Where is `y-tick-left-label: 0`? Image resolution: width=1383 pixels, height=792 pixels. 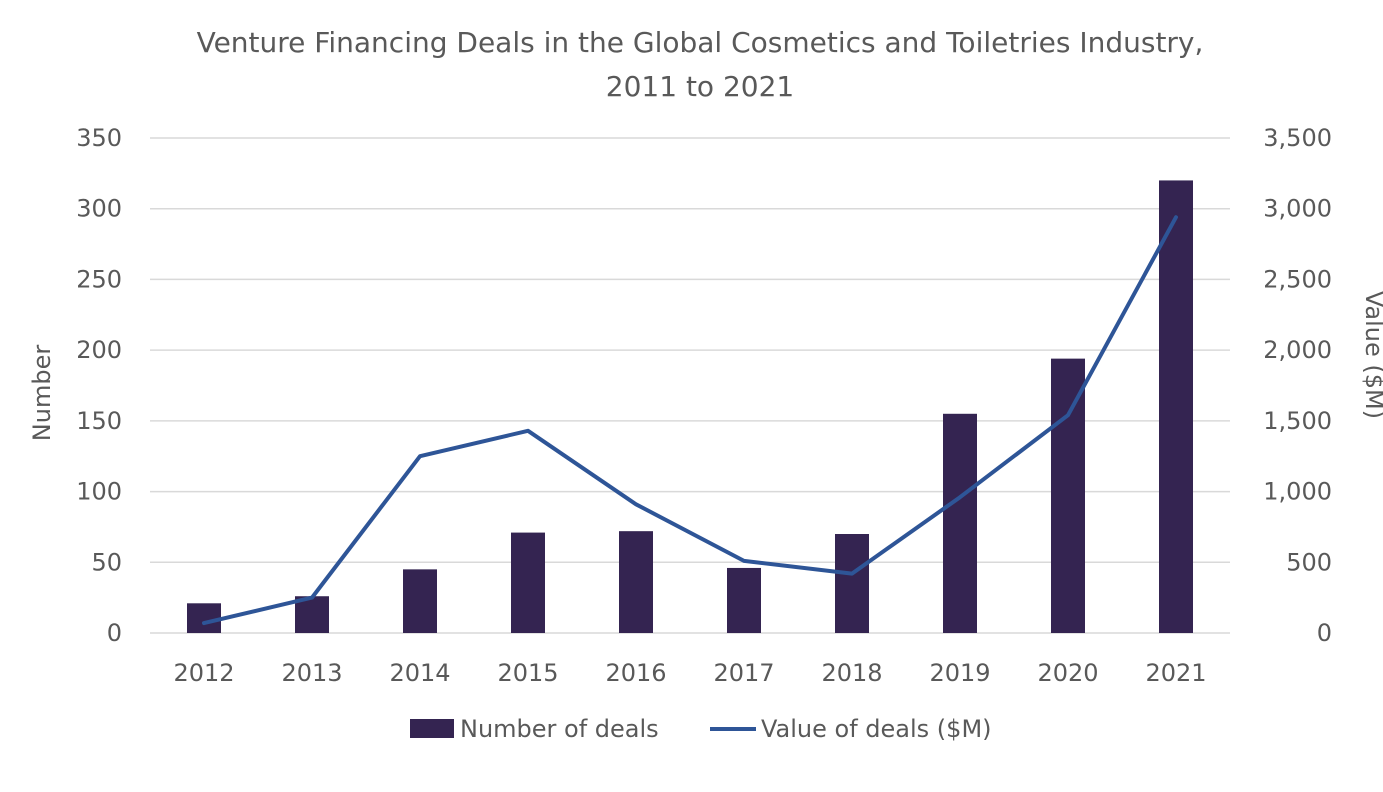
y-tick-left-label: 0 is located at coordinates (114, 633).